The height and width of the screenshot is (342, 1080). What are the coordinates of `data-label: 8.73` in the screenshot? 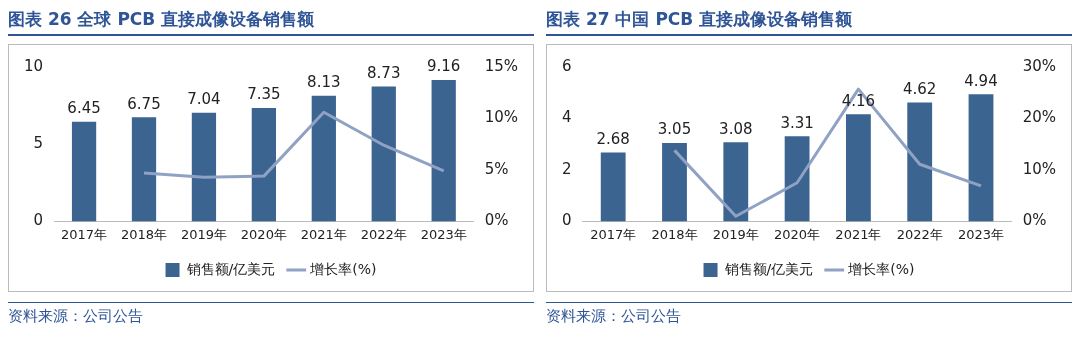 It's located at (384, 73).